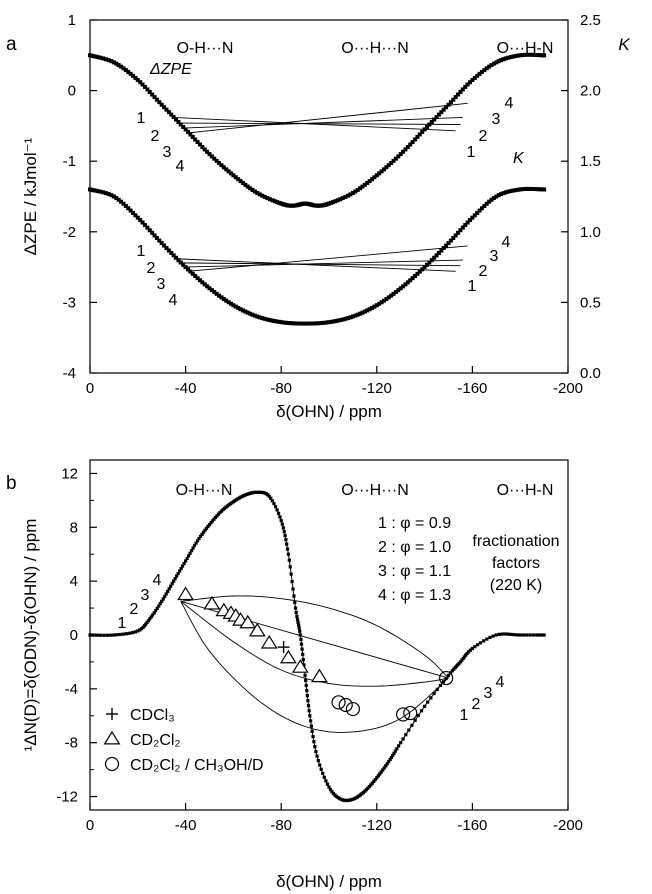 Image resolution: width=652 pixels, height=894 pixels. Describe the element at coordinates (375, 48) in the screenshot. I see `header-label: O···H···N` at that location.